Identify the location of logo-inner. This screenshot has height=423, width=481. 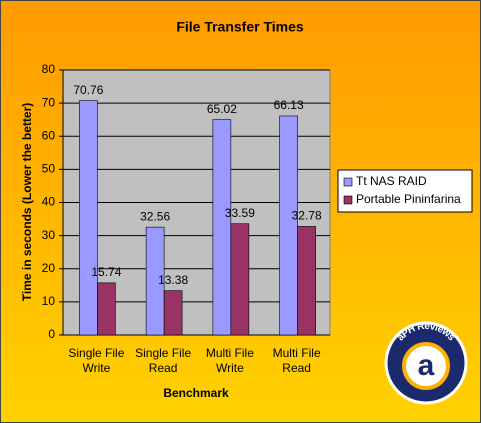
(426, 366).